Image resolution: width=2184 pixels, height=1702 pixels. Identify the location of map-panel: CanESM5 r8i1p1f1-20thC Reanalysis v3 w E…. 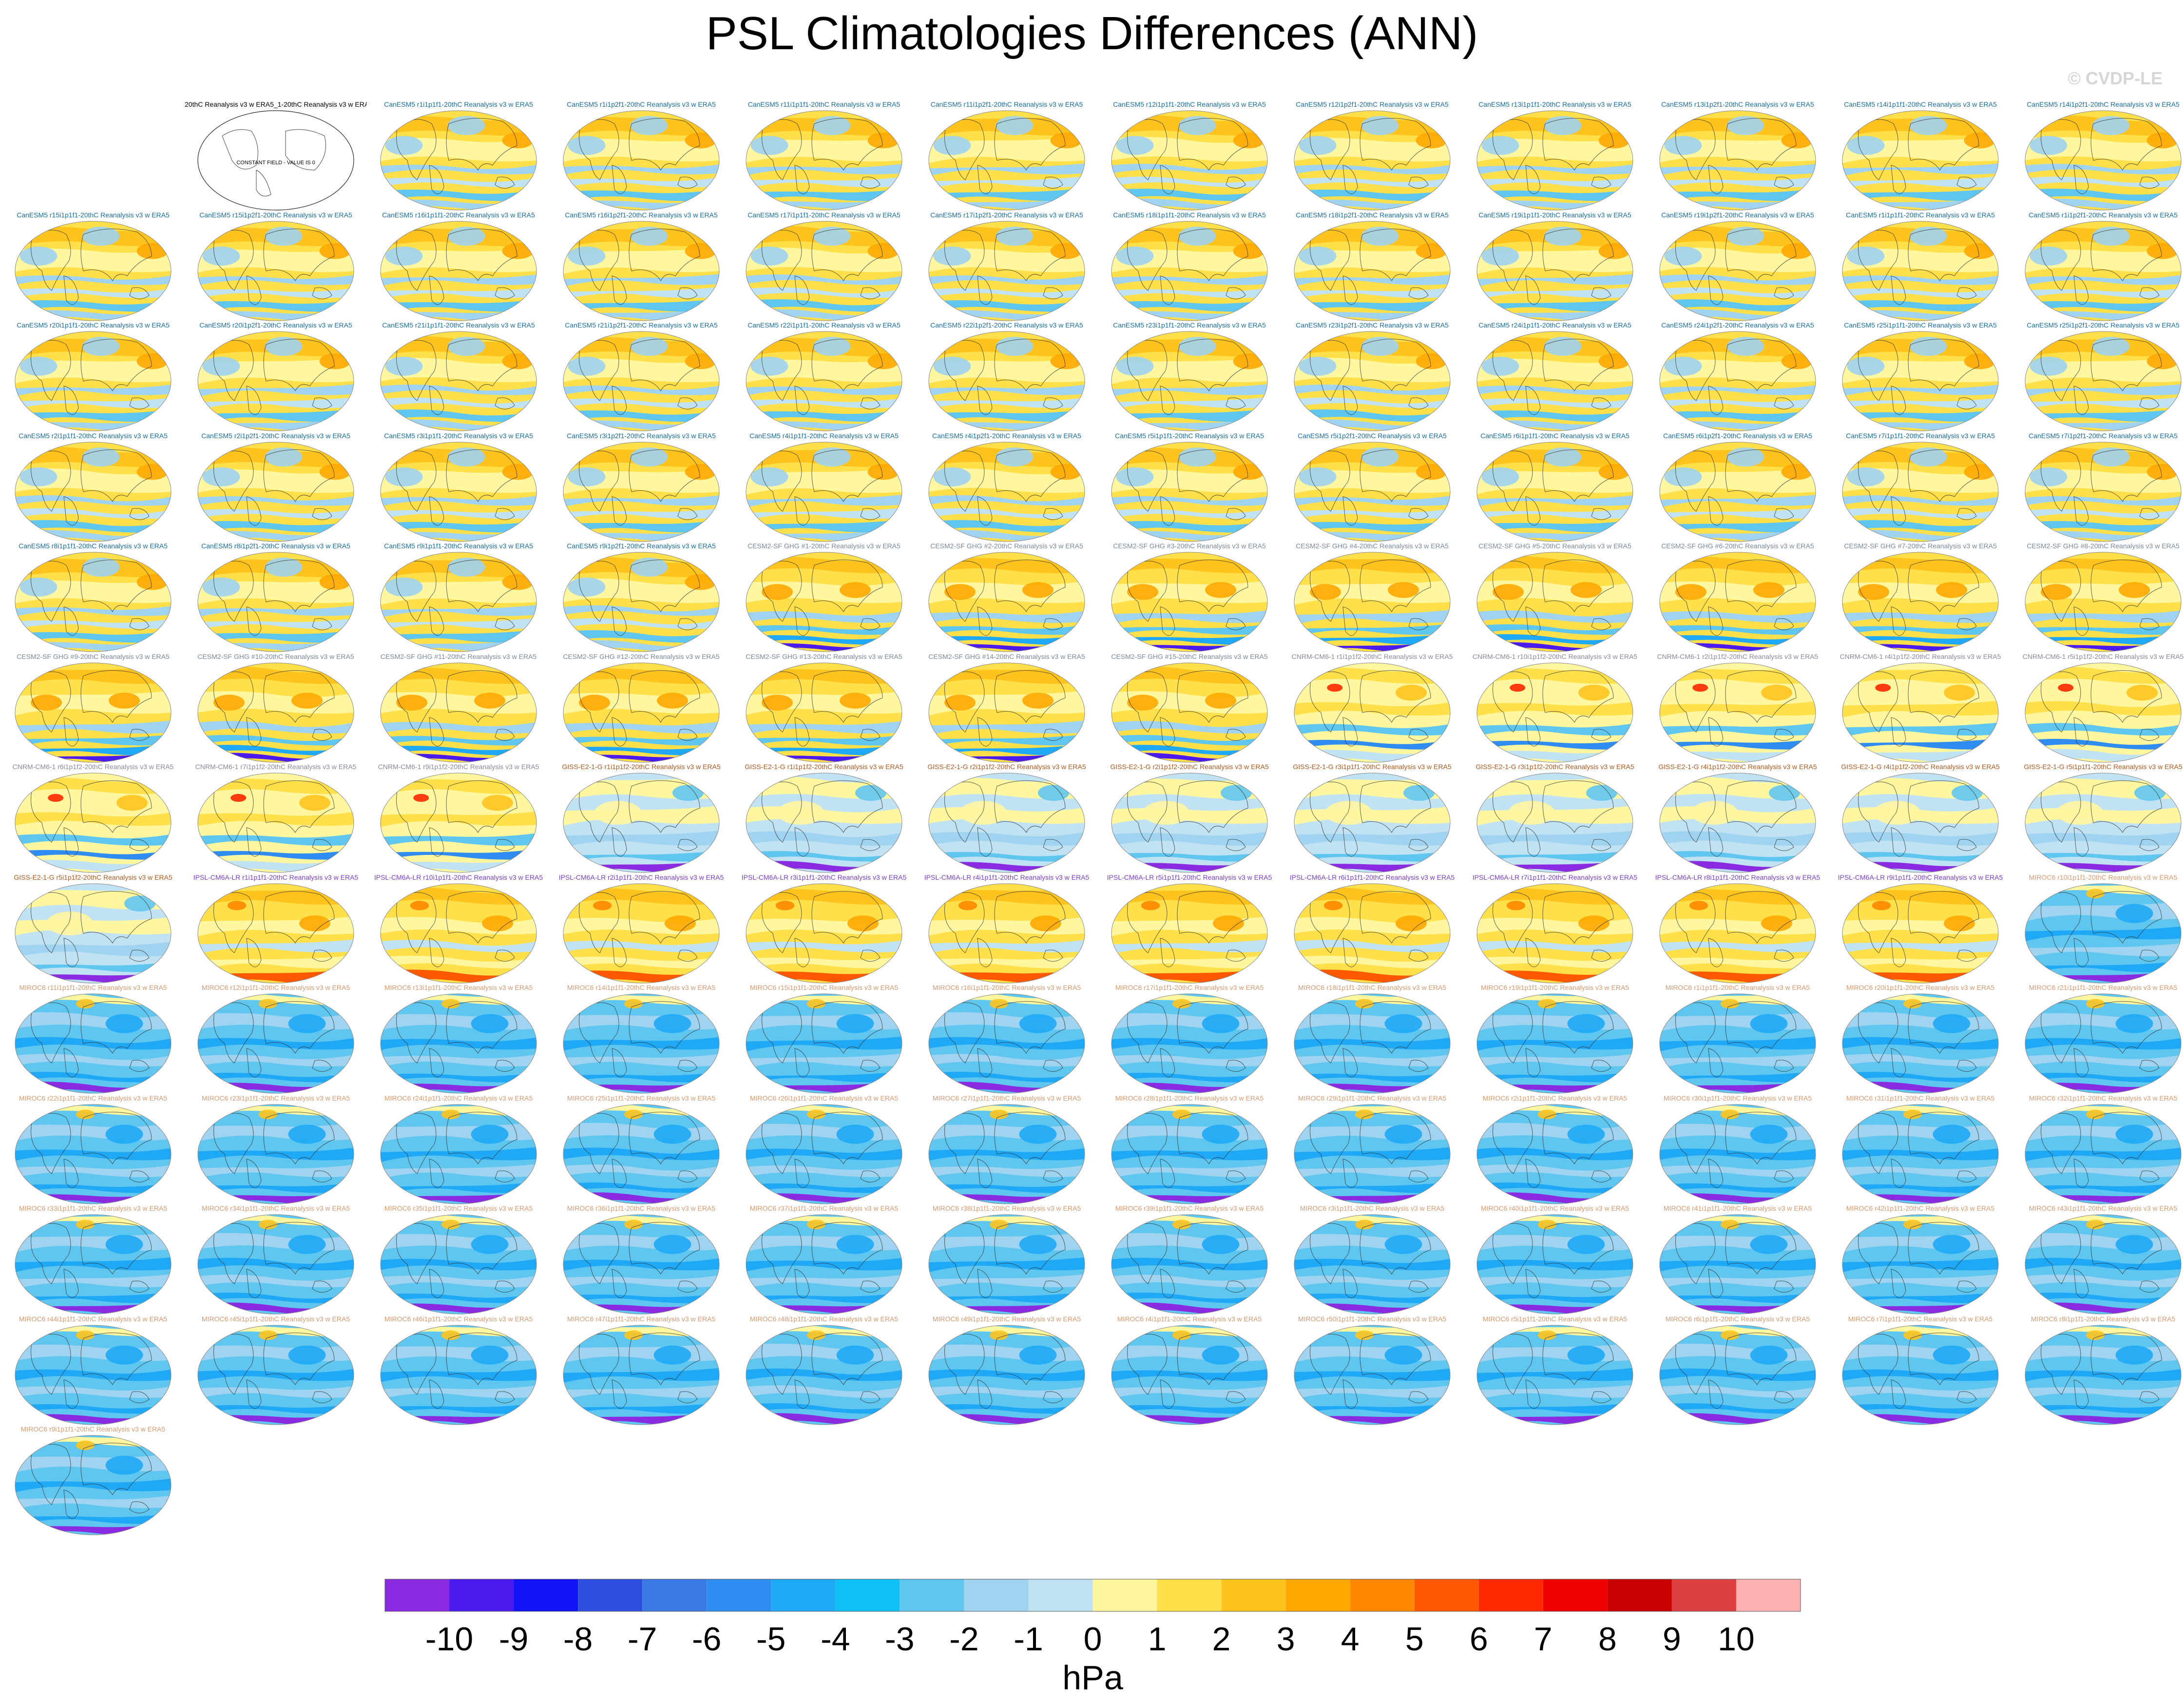
(93, 597).